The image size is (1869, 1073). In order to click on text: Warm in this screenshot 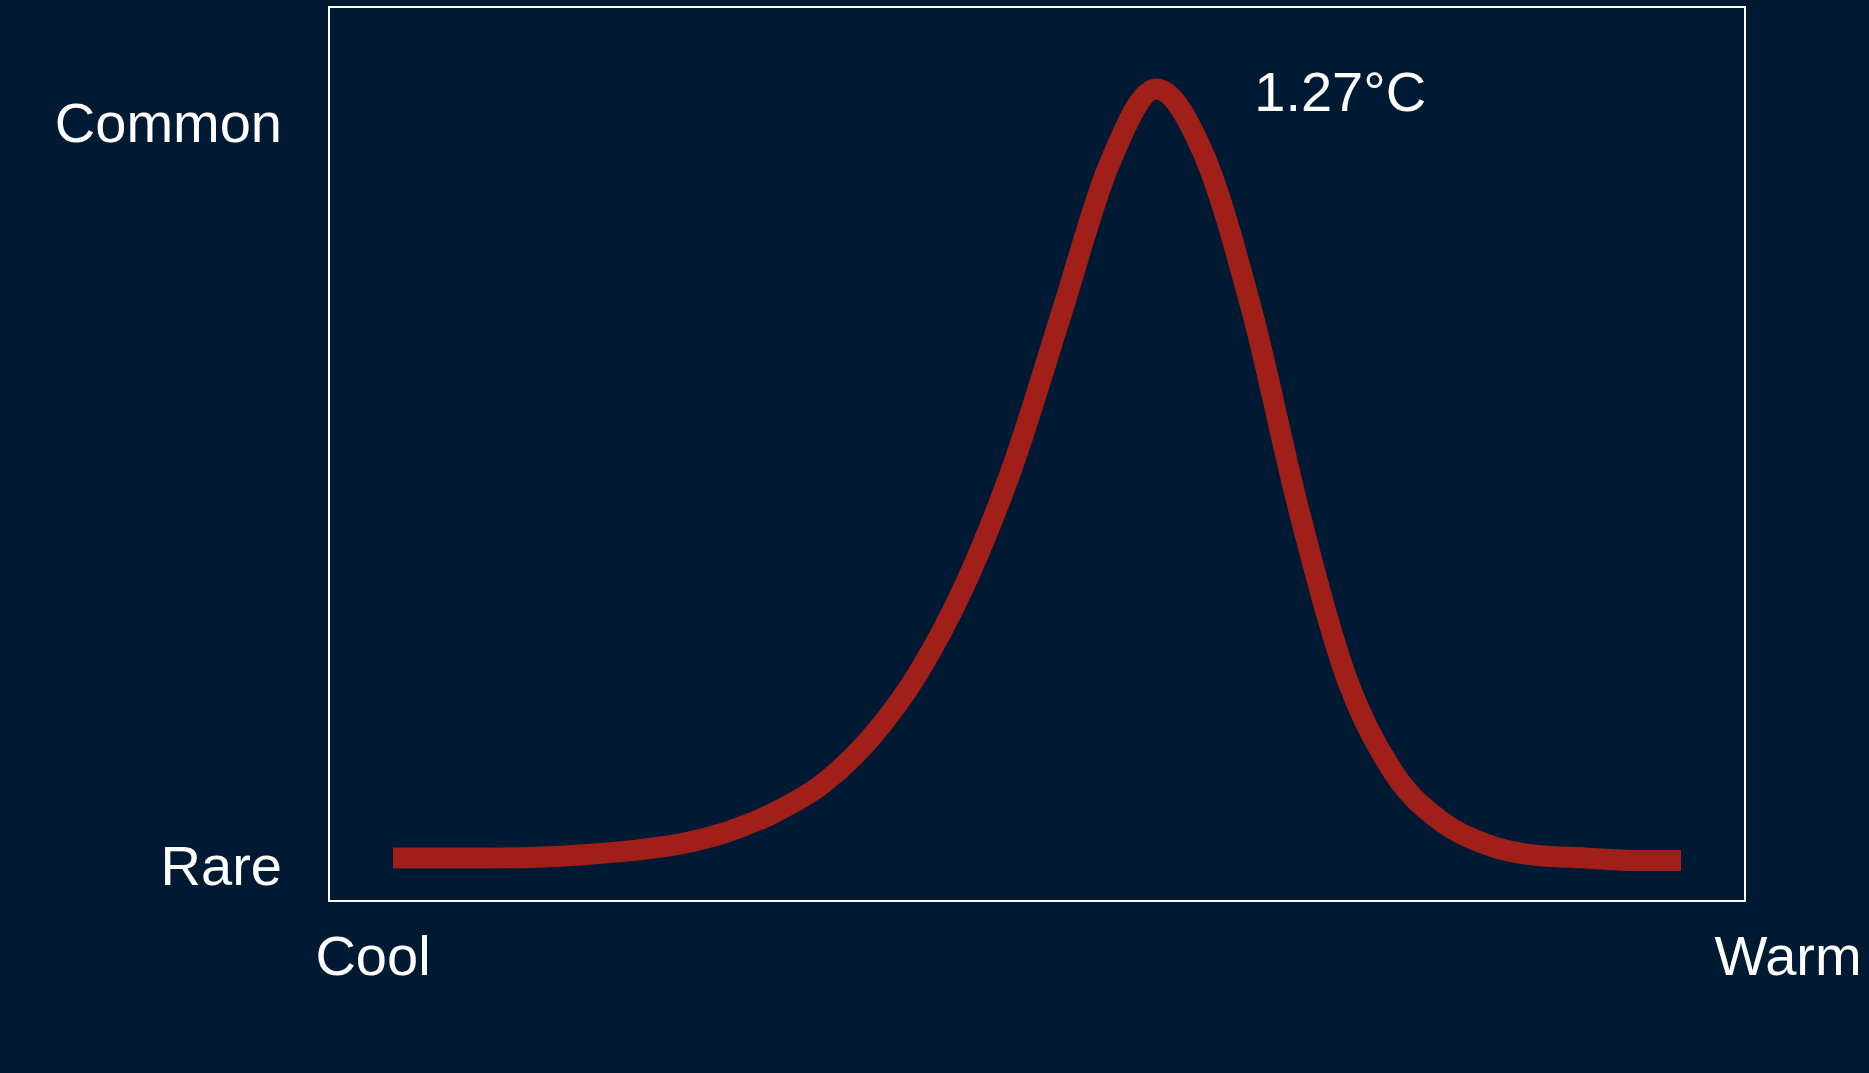, I will do `click(1788, 955)`.